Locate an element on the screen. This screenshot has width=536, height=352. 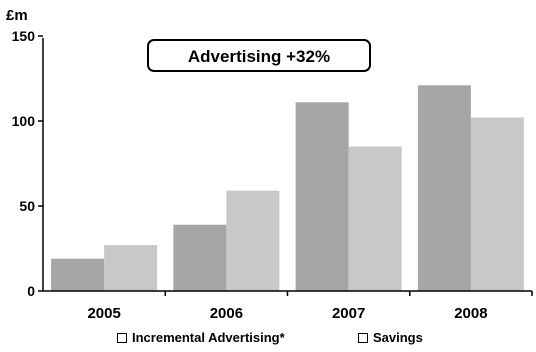
x-tick-label: 2006 is located at coordinates (226, 313).